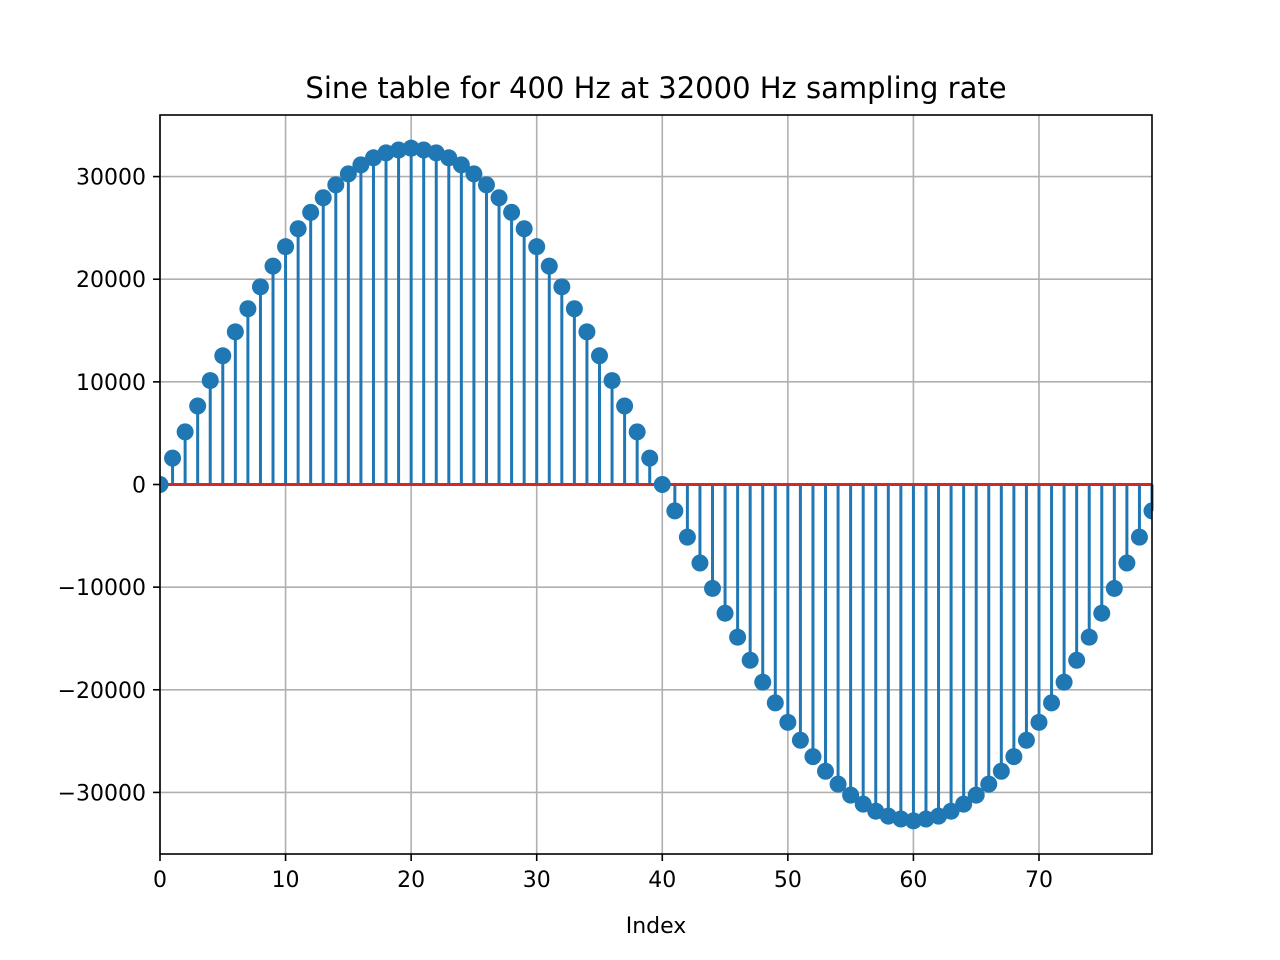 The height and width of the screenshot is (960, 1280). What do you see at coordinates (102, 691) in the screenshot?
I see `y-tick-label: −20000` at bounding box center [102, 691].